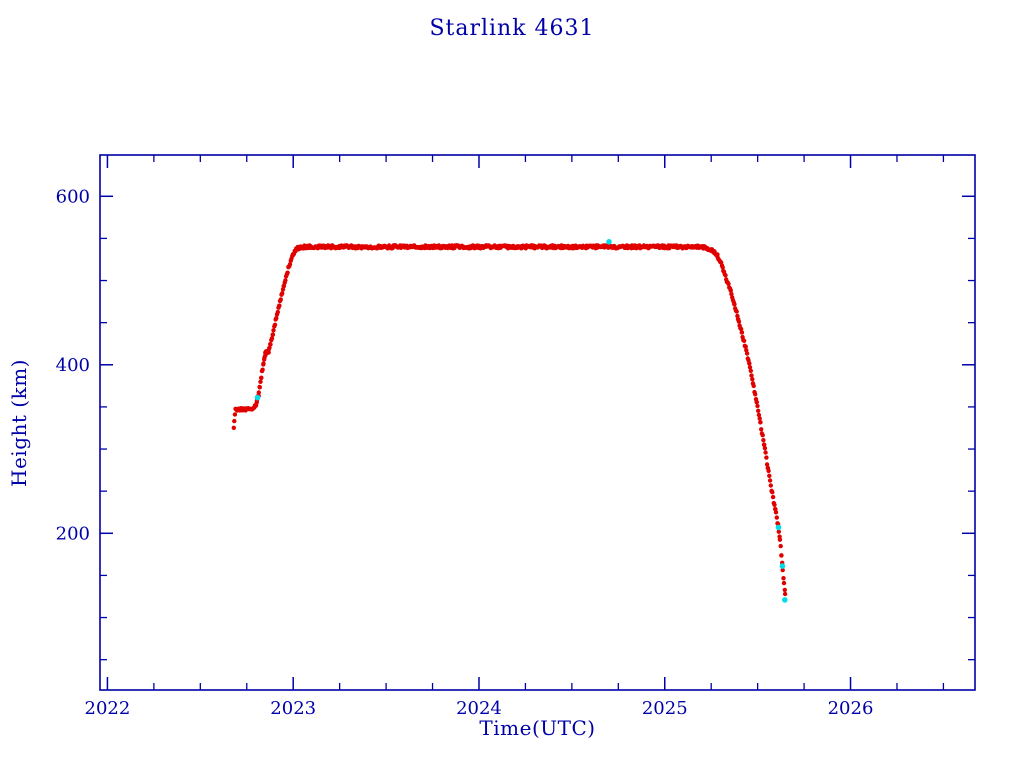 Image resolution: width=1024 pixels, height=768 pixels. Describe the element at coordinates (73, 365) in the screenshot. I see `svg-text: 400` at that location.